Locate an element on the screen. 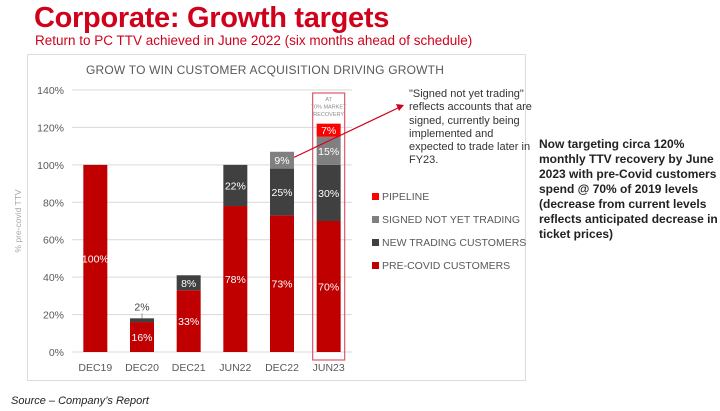  legend-item-pre-covid-customers: PRE-COVID CUSTOMERS is located at coordinates (441, 266).